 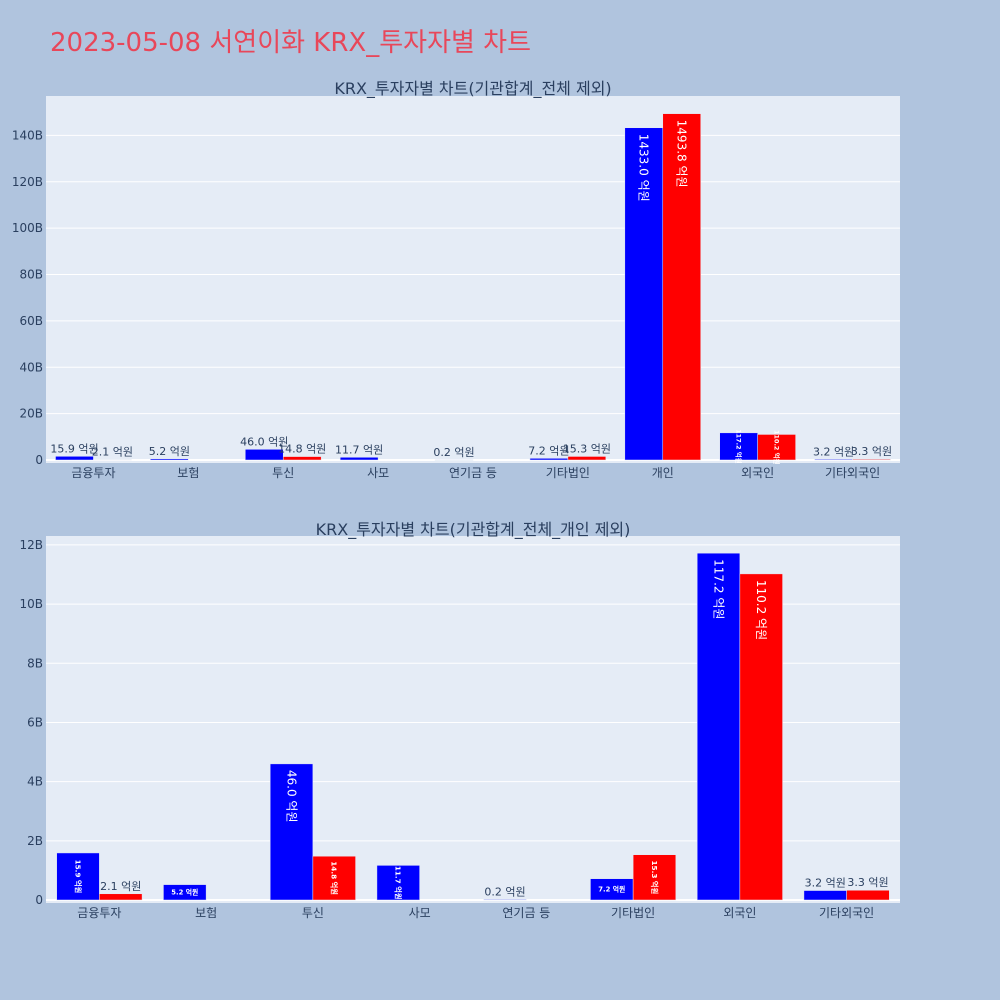 I want to click on y-tick-label: 80B, so click(x=31, y=275).